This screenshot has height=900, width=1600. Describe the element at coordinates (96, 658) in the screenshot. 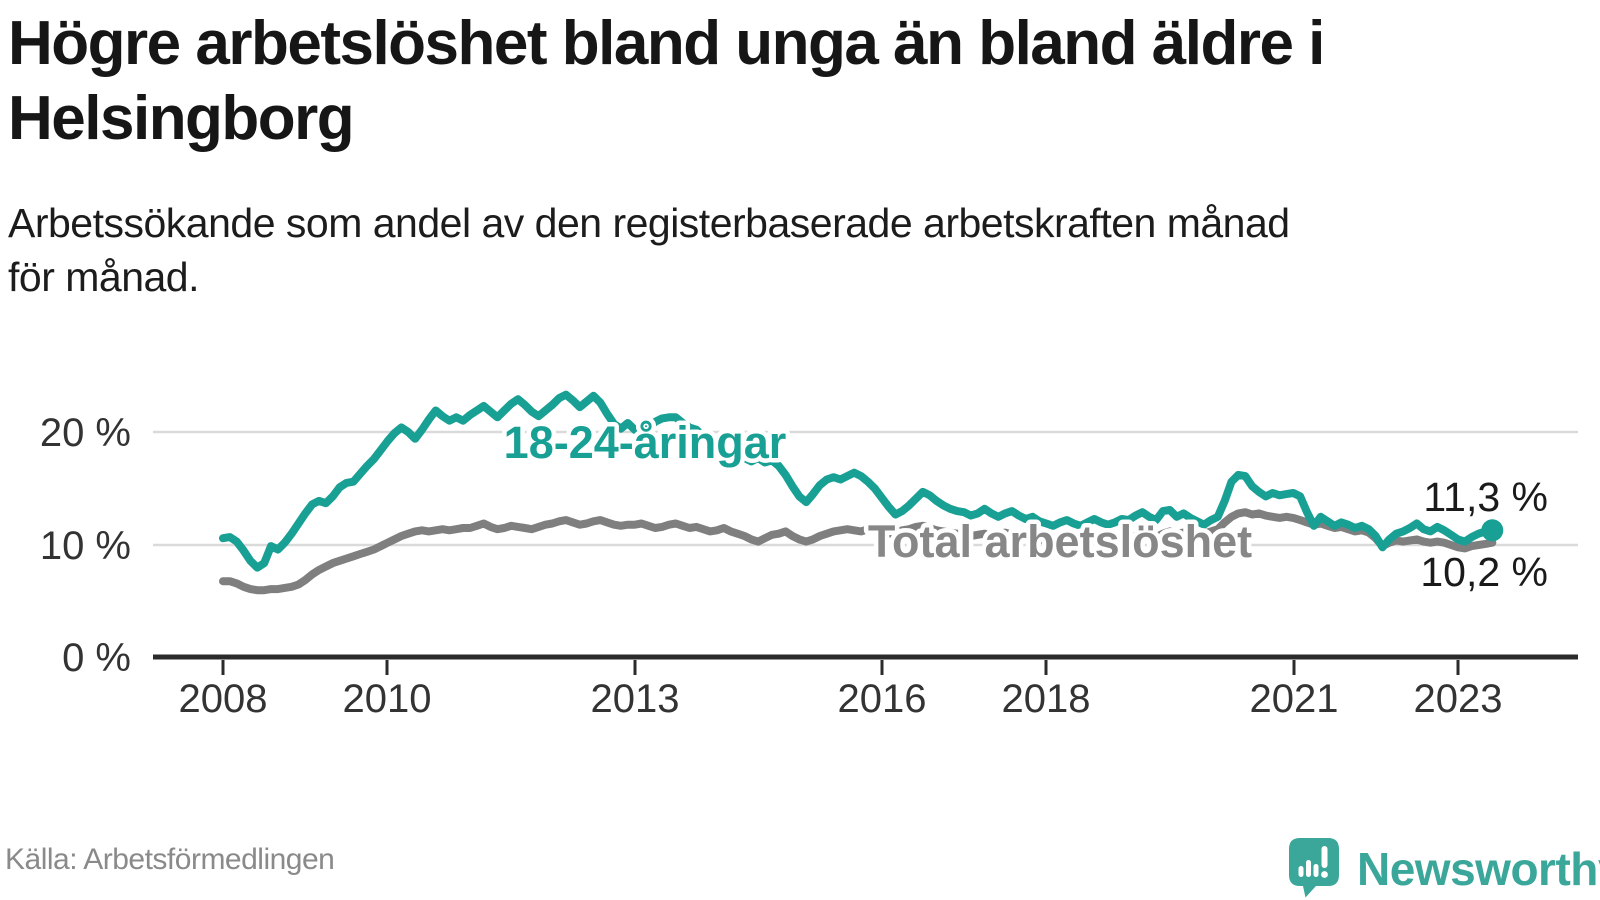

I see `y-tick-label-0: 0 %` at that location.